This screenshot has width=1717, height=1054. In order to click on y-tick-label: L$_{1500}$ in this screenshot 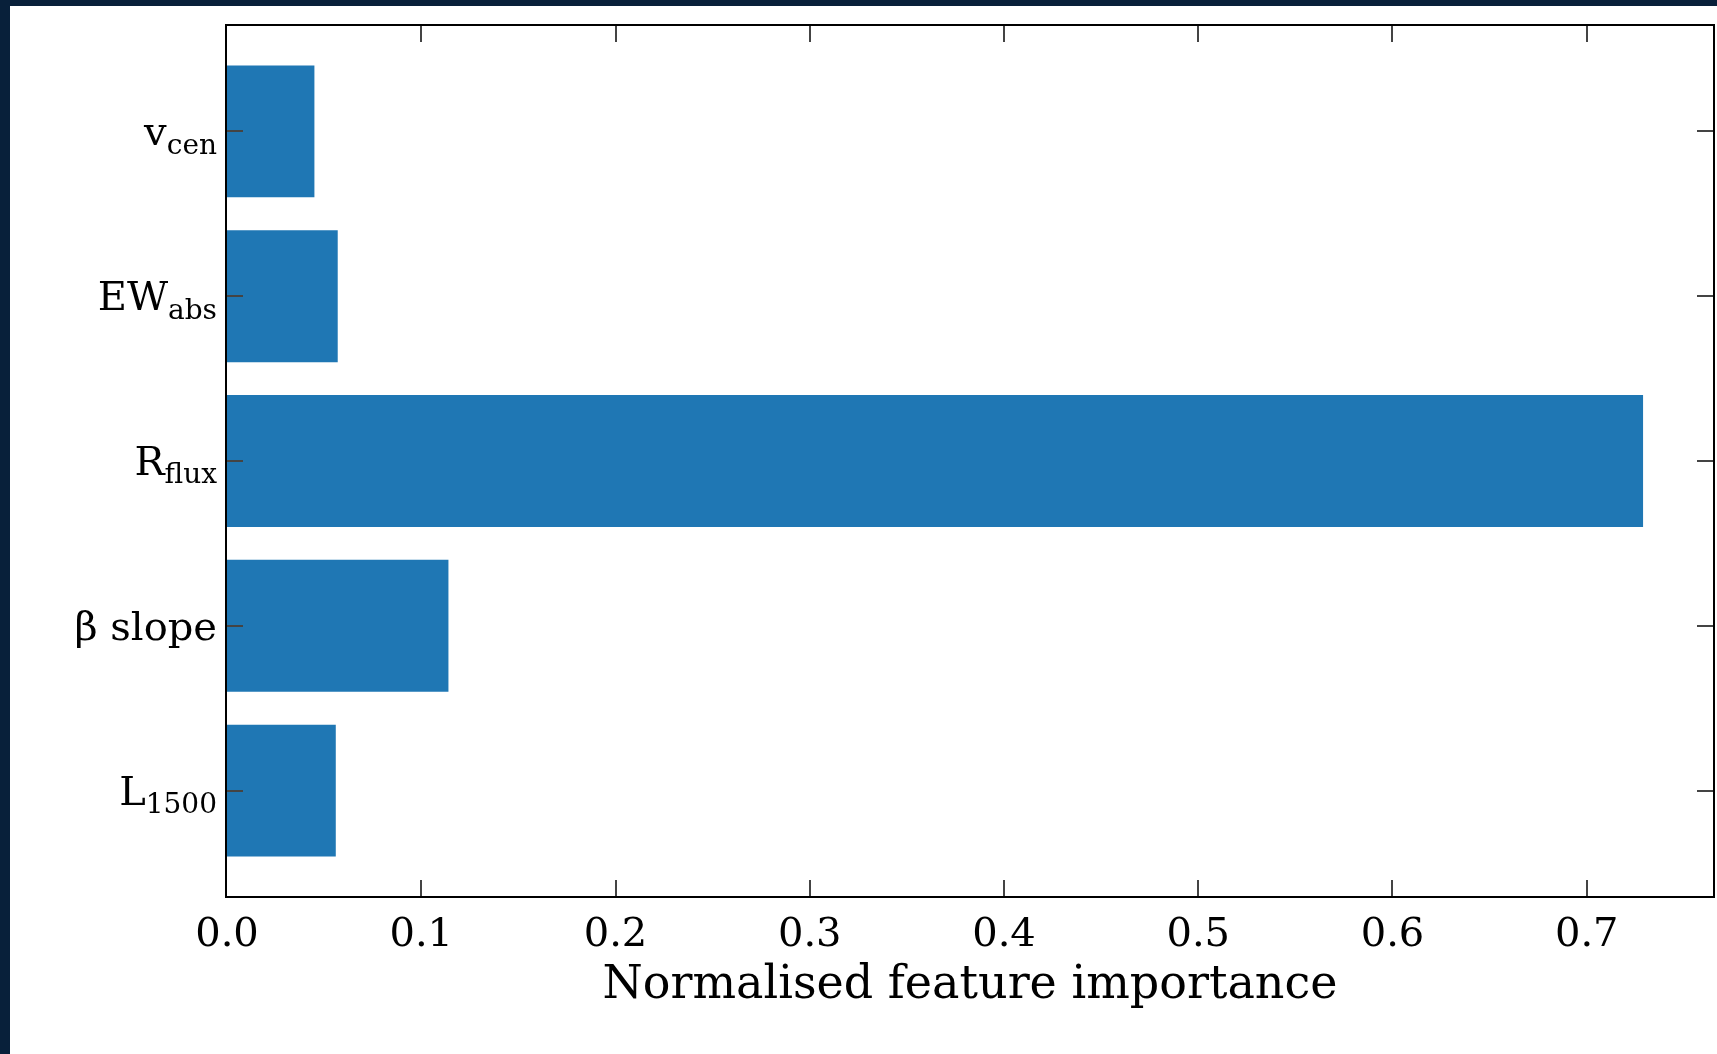, I will do `click(168, 793)`.